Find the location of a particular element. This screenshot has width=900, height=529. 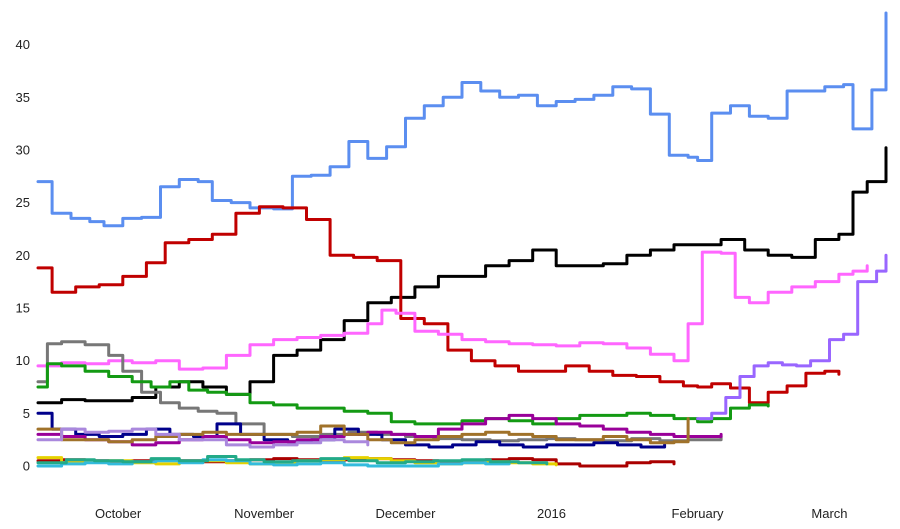

x-tick-label: December is located at coordinates (405, 513).